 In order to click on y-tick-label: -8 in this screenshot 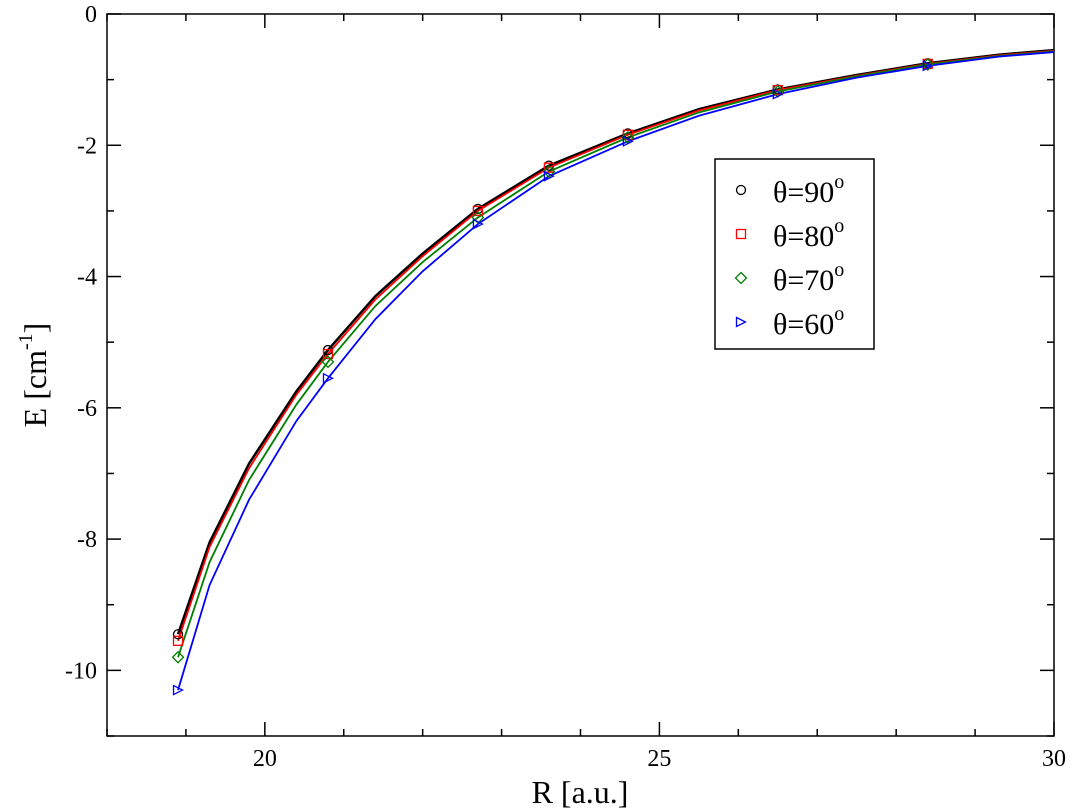, I will do `click(87, 540)`.